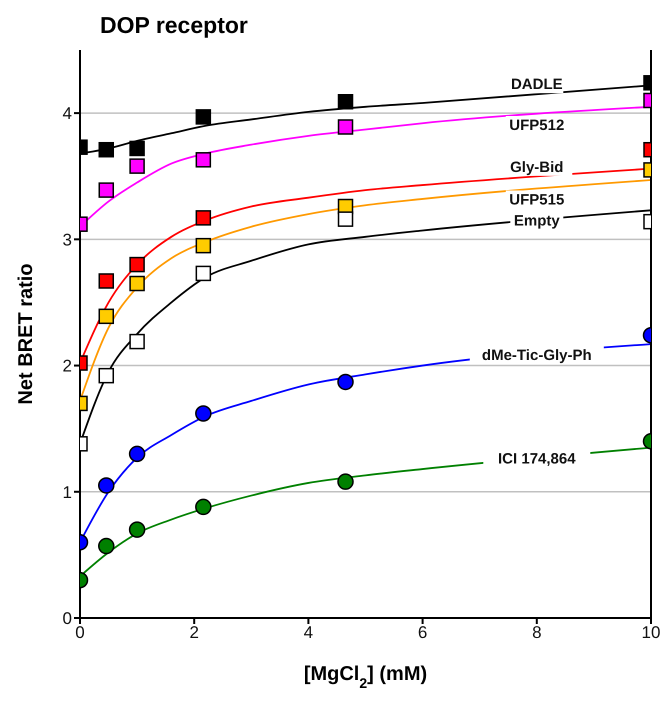  Describe the element at coordinates (366, 677) in the screenshot. I see `x-axis-title: [MgCl$_{2}$] (mM)` at that location.